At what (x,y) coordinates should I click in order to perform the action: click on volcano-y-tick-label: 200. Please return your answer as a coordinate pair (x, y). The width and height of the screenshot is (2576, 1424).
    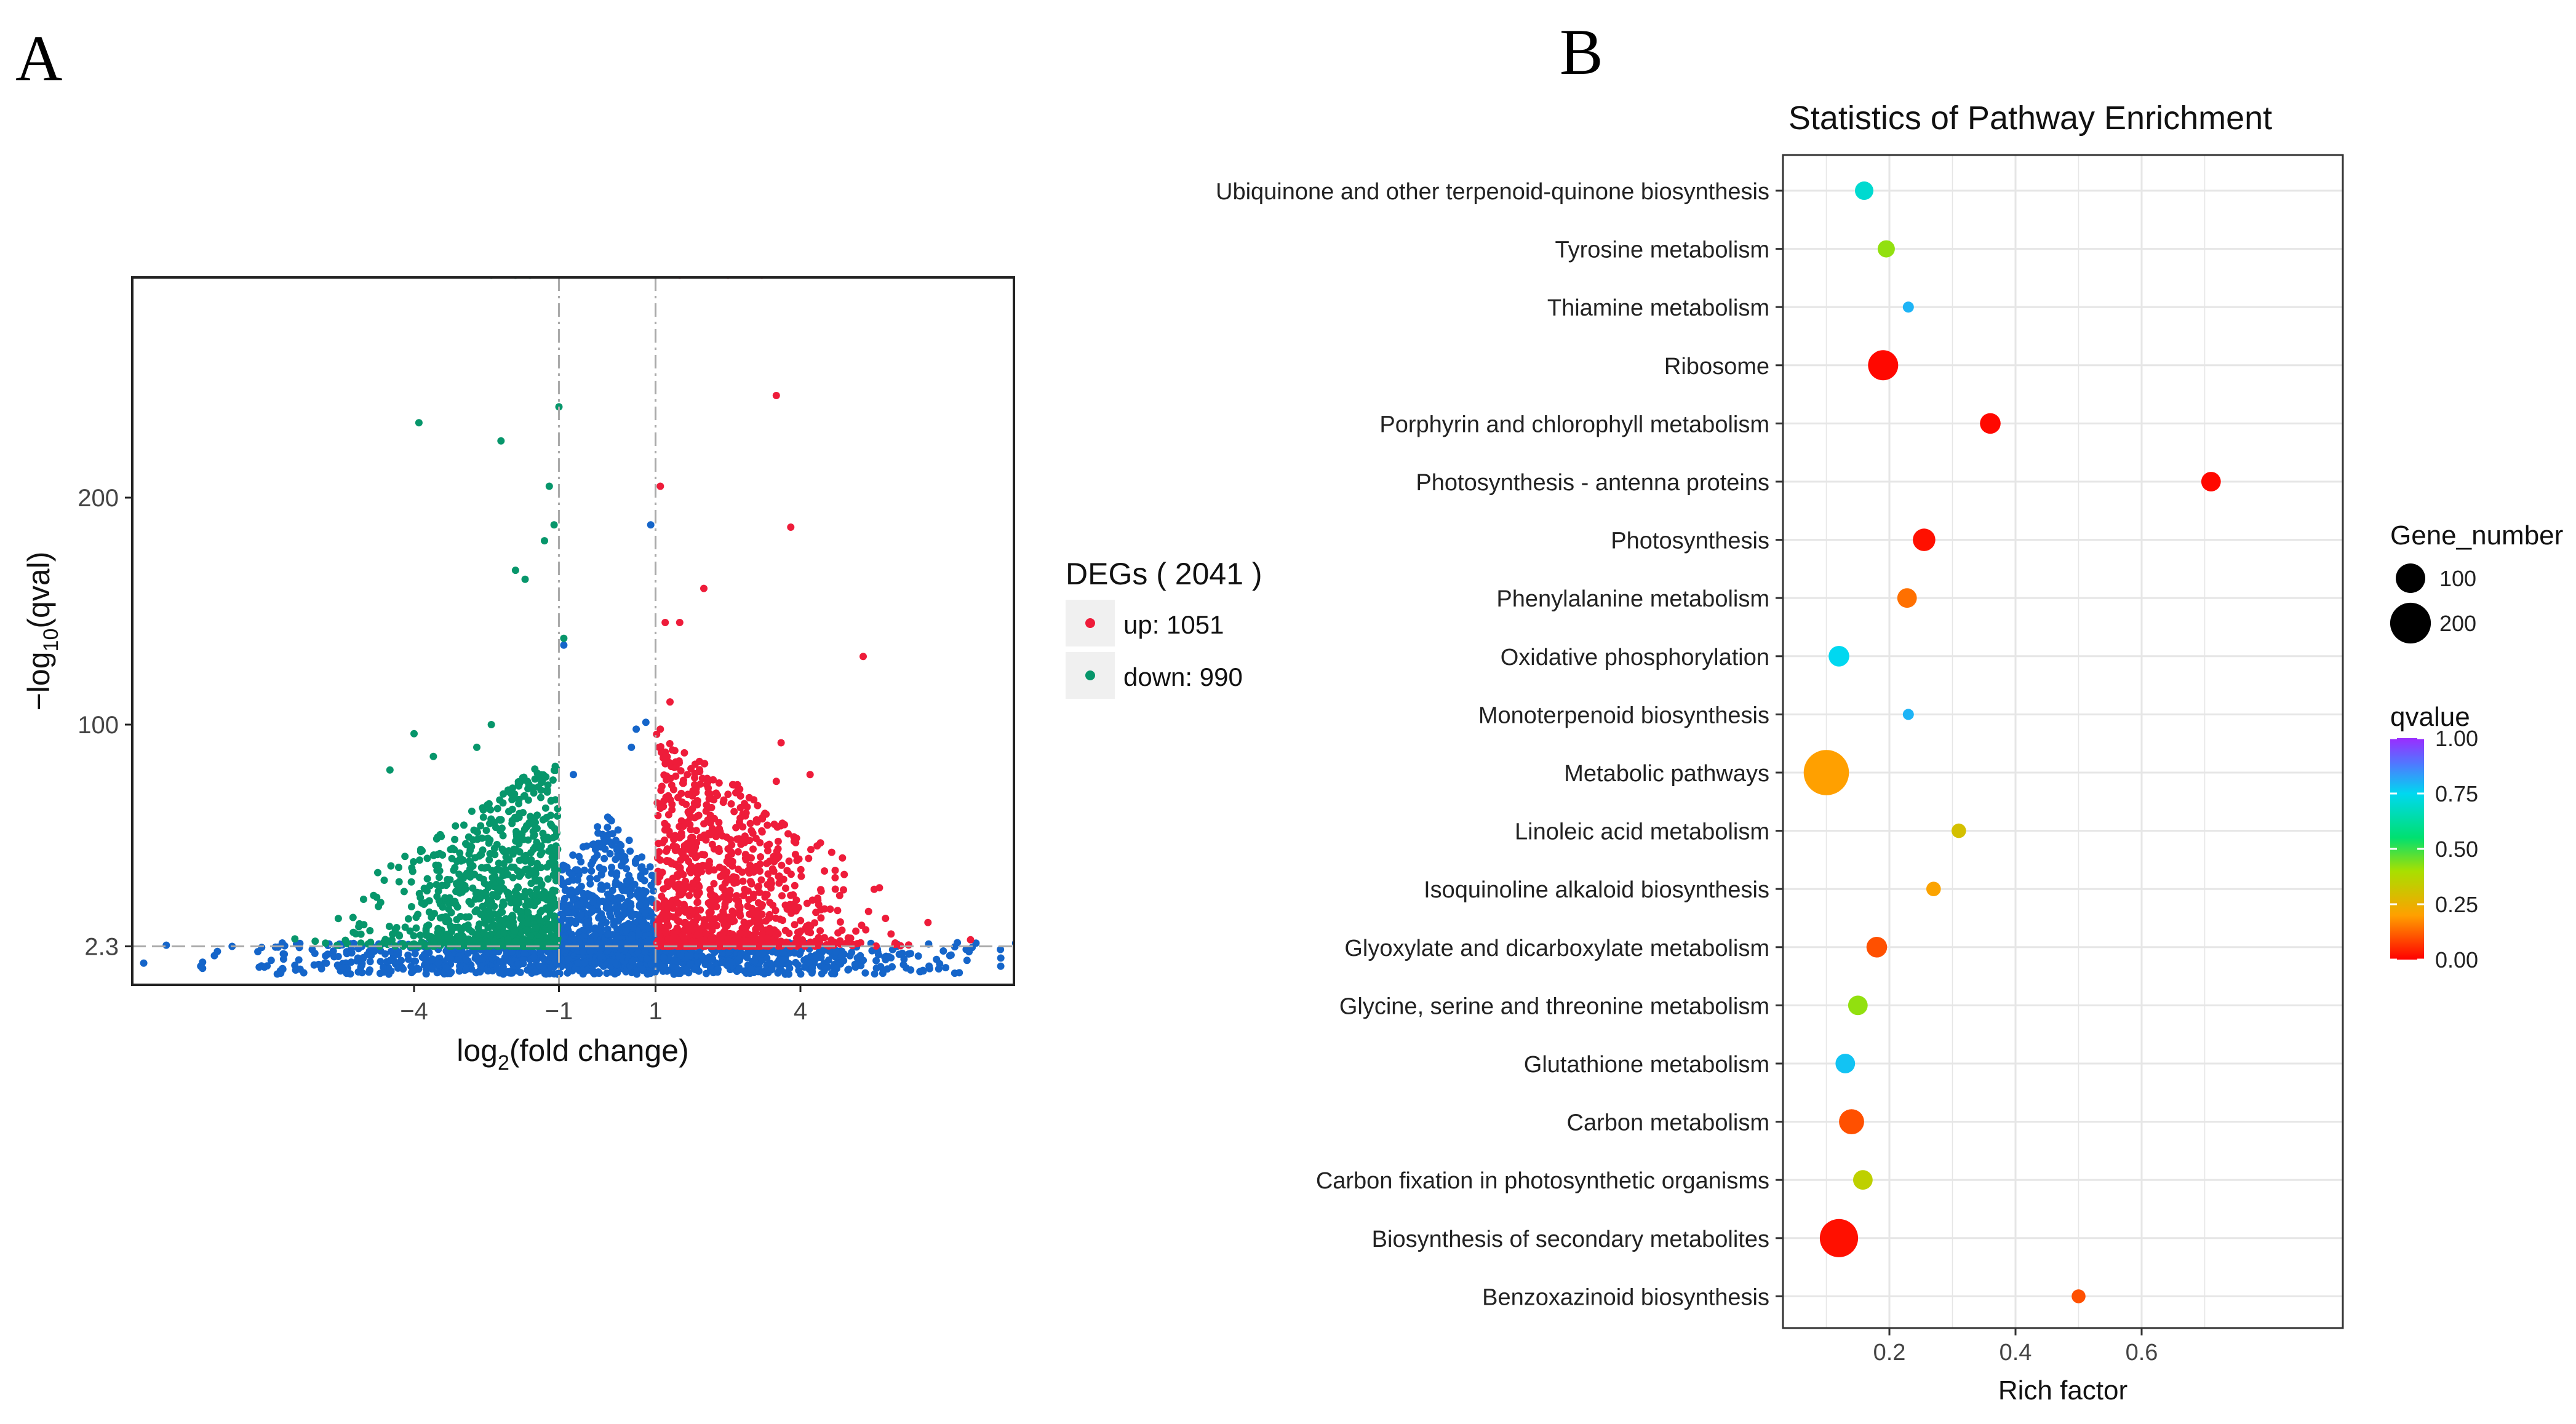
    Looking at the image, I should click on (98, 498).